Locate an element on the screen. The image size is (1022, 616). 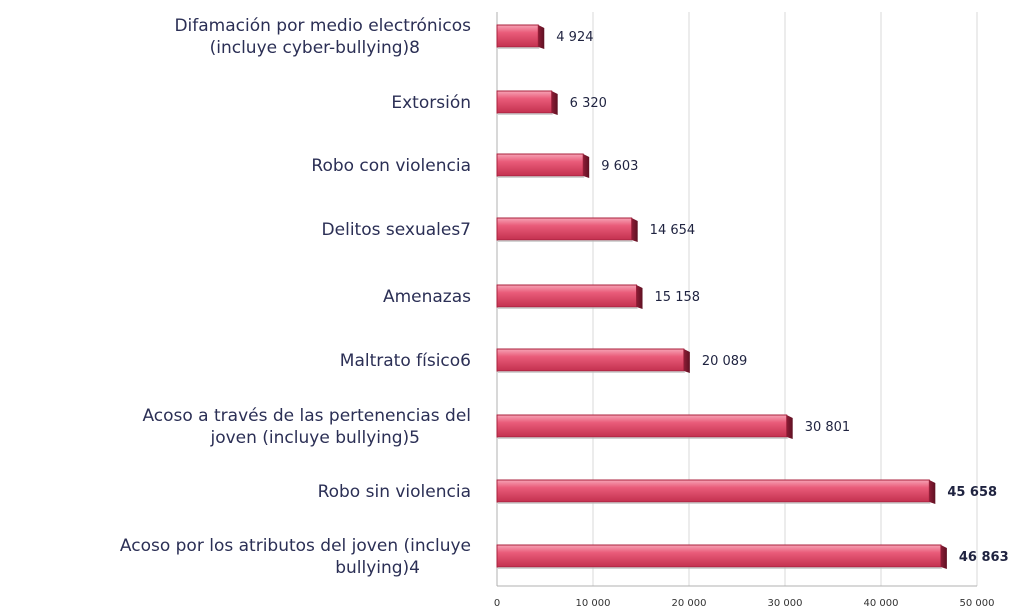
category-label: Amenazas is located at coordinates (427, 297).